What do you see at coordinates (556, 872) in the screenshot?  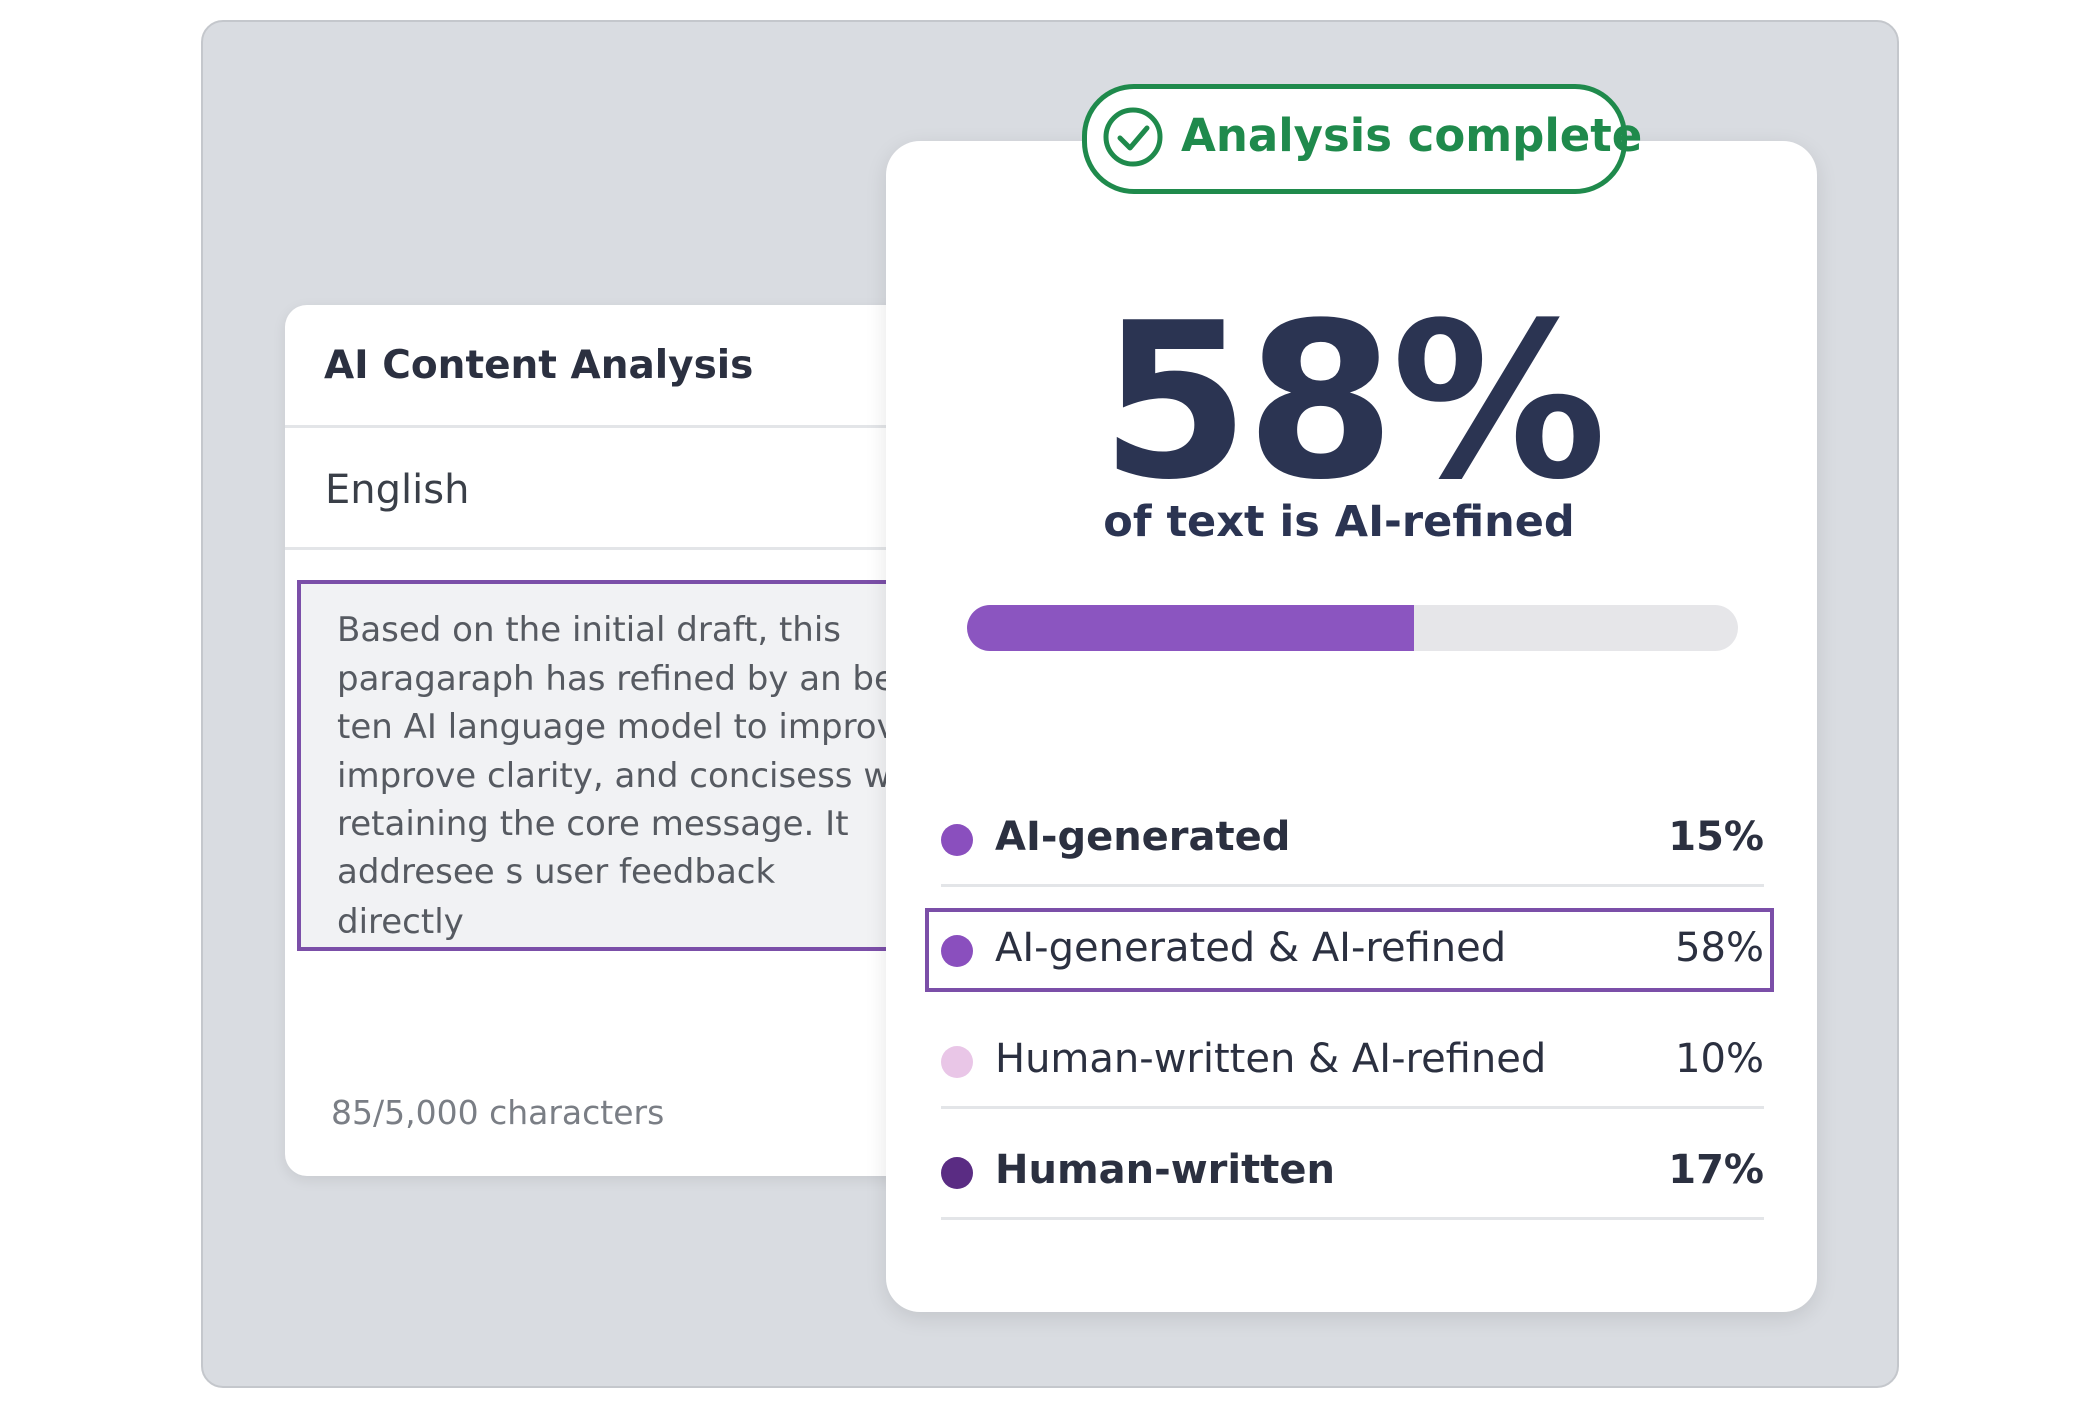 I see `text-line: addresee s user feedback` at bounding box center [556, 872].